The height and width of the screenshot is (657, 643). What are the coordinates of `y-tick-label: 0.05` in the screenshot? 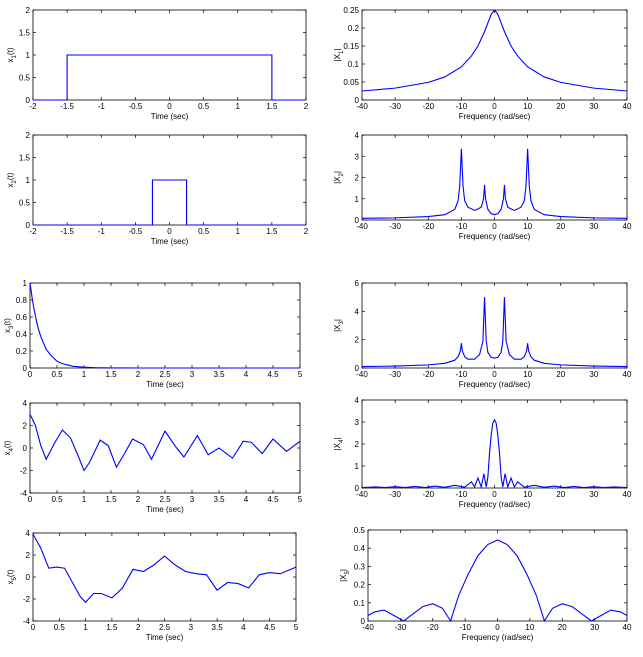 It's located at (351, 82).